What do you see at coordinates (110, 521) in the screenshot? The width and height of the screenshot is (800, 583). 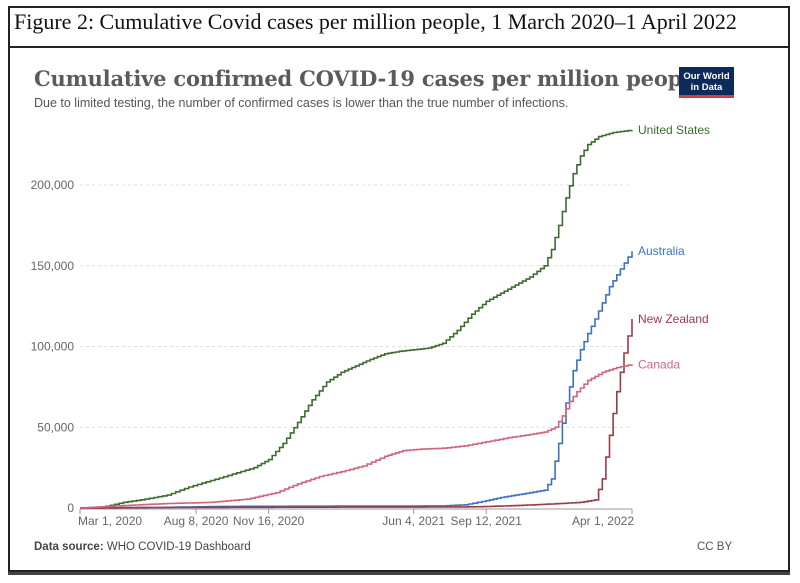 I see `x-tick-label: Mar 1, 2020` at bounding box center [110, 521].